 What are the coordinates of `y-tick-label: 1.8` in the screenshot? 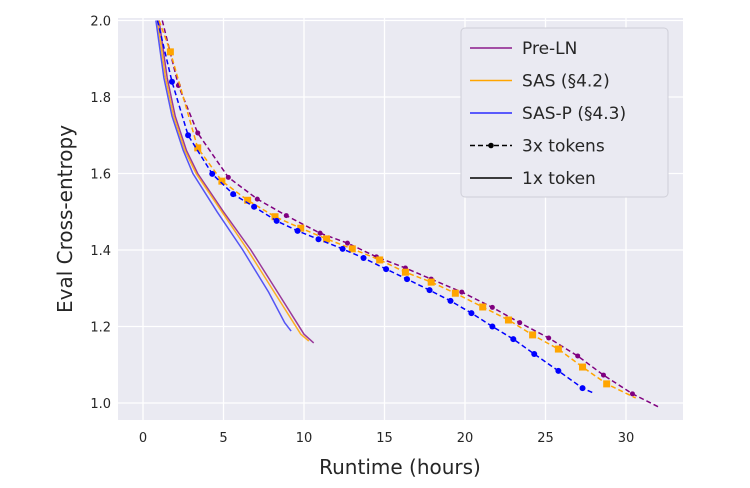 It's located at (100, 98).